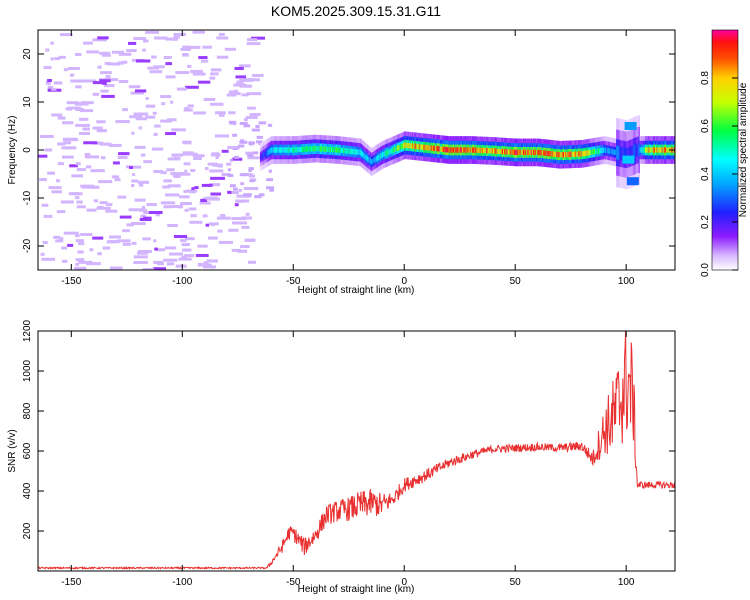  I want to click on colorbar-gradient, so click(725, 150).